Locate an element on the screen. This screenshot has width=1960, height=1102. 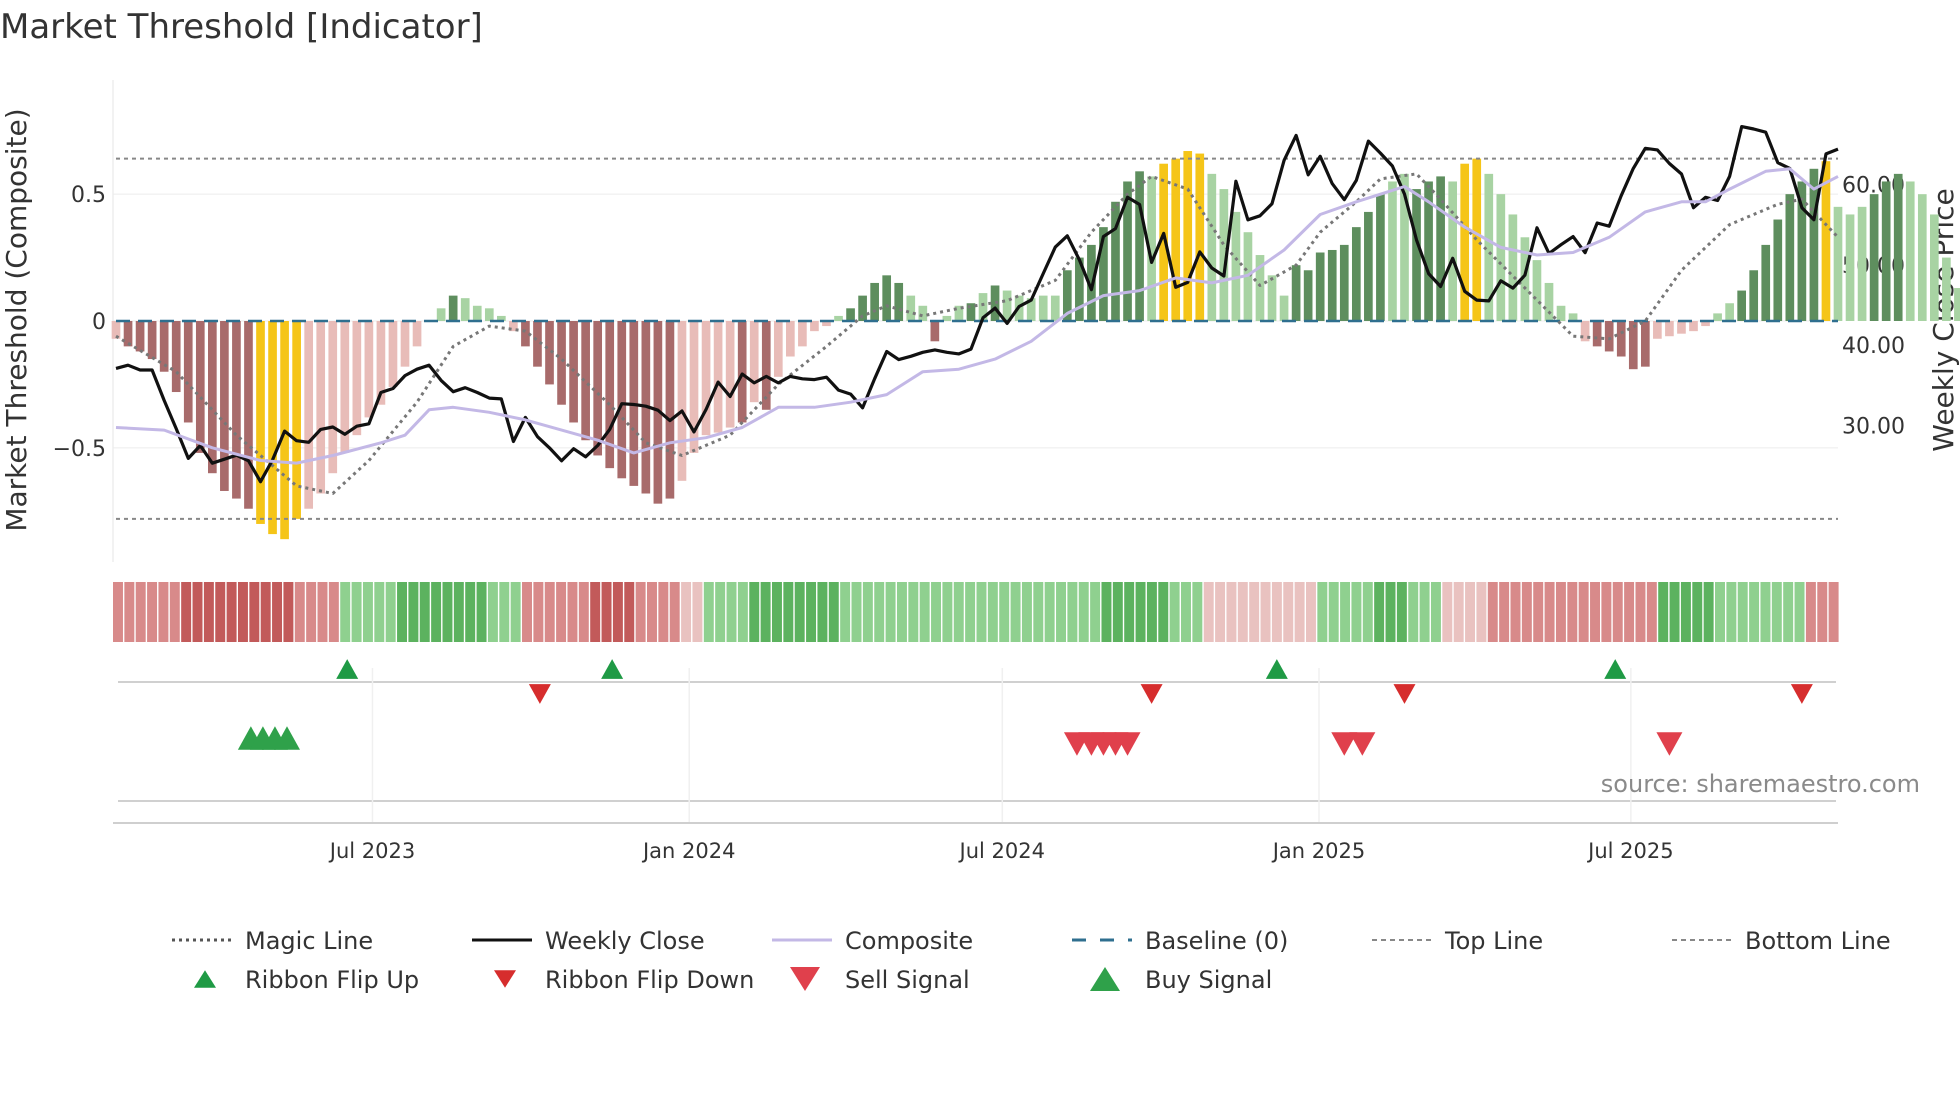
legend-label: Ribbon Flip Down is located at coordinates (649, 980).